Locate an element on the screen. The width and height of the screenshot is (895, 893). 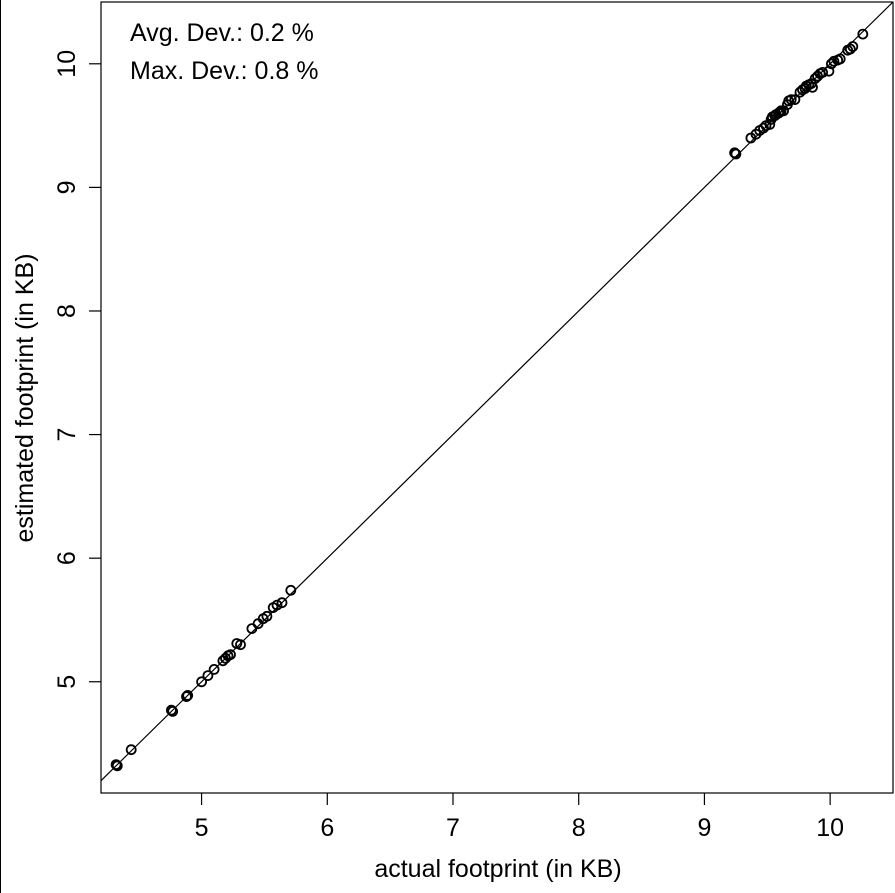
x-tick-label: 10 is located at coordinates (830, 828).